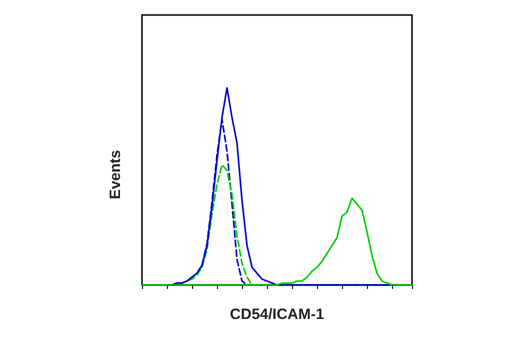 The height and width of the screenshot is (350, 520). I want to click on y-axis-title: Events, so click(115, 175).